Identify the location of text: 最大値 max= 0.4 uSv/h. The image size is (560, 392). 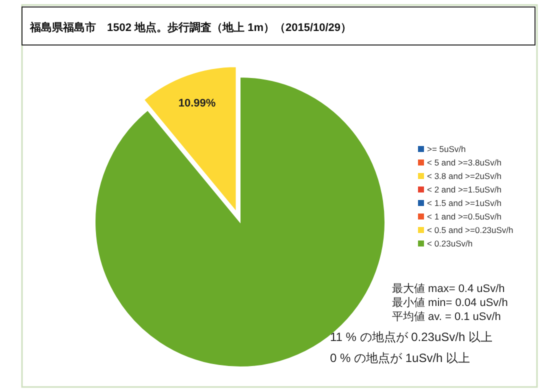
(448, 288).